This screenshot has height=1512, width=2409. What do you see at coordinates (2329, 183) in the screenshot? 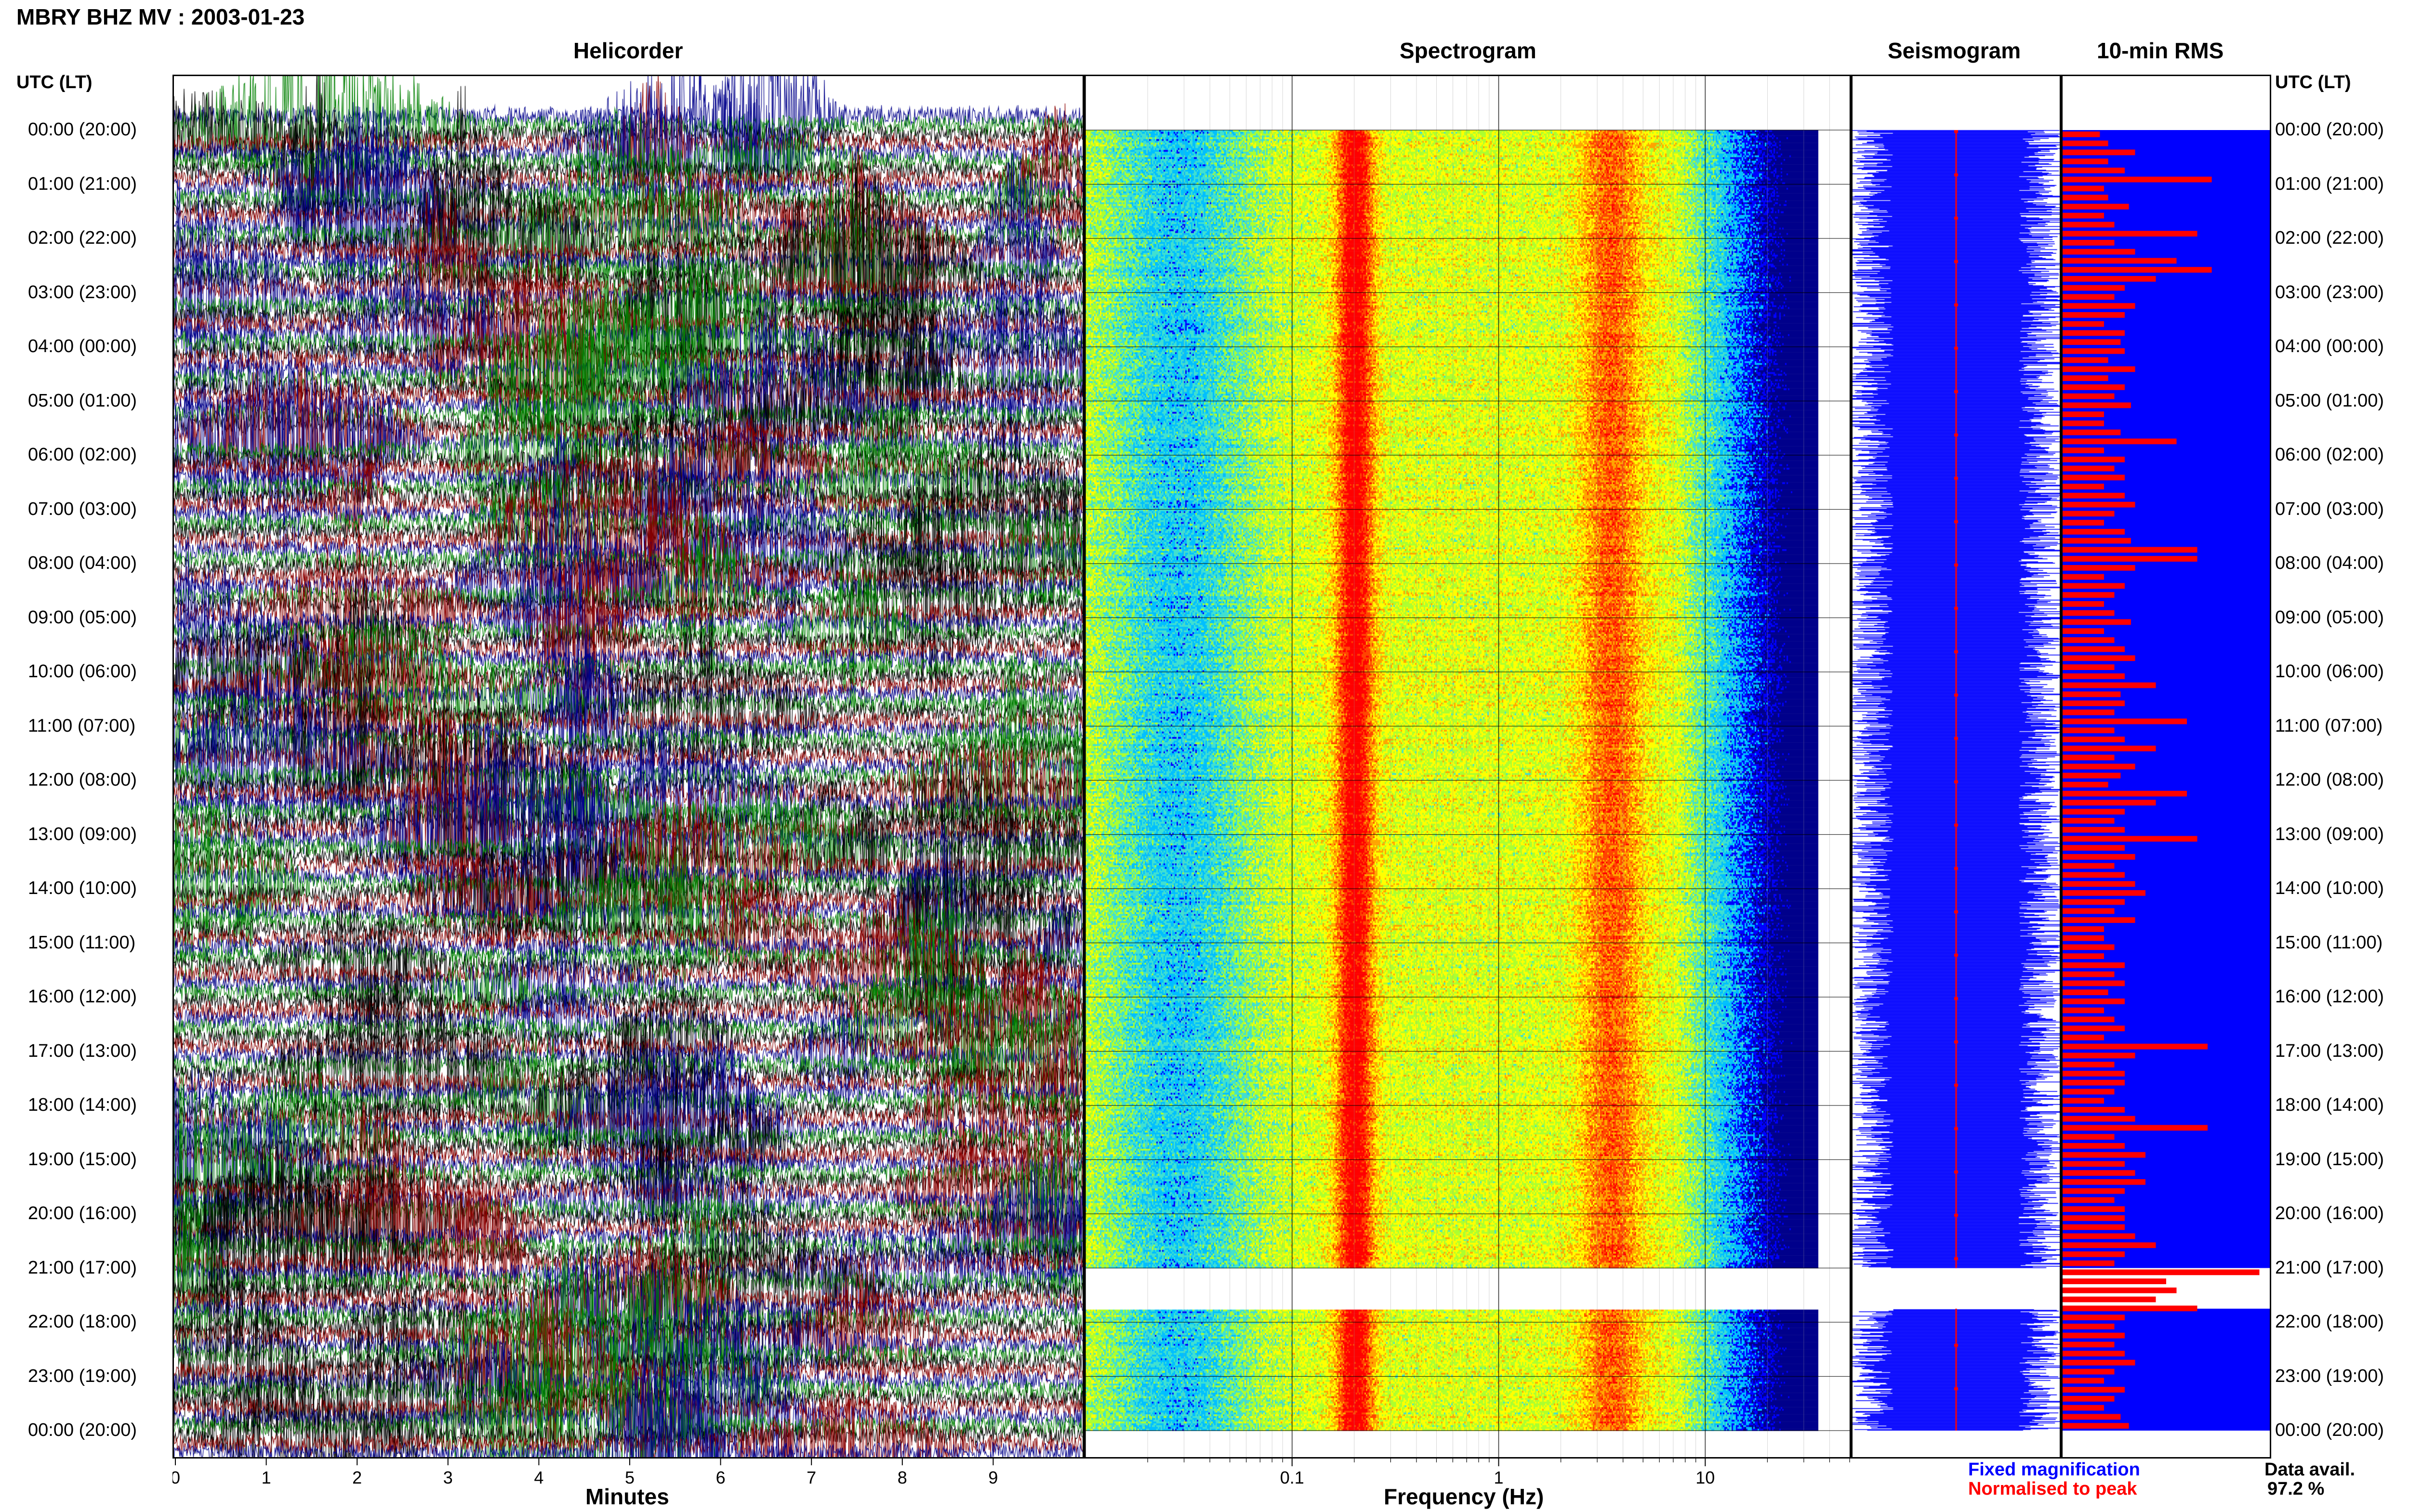
I see `hour-label: 01:00 (21:00)` at bounding box center [2329, 183].